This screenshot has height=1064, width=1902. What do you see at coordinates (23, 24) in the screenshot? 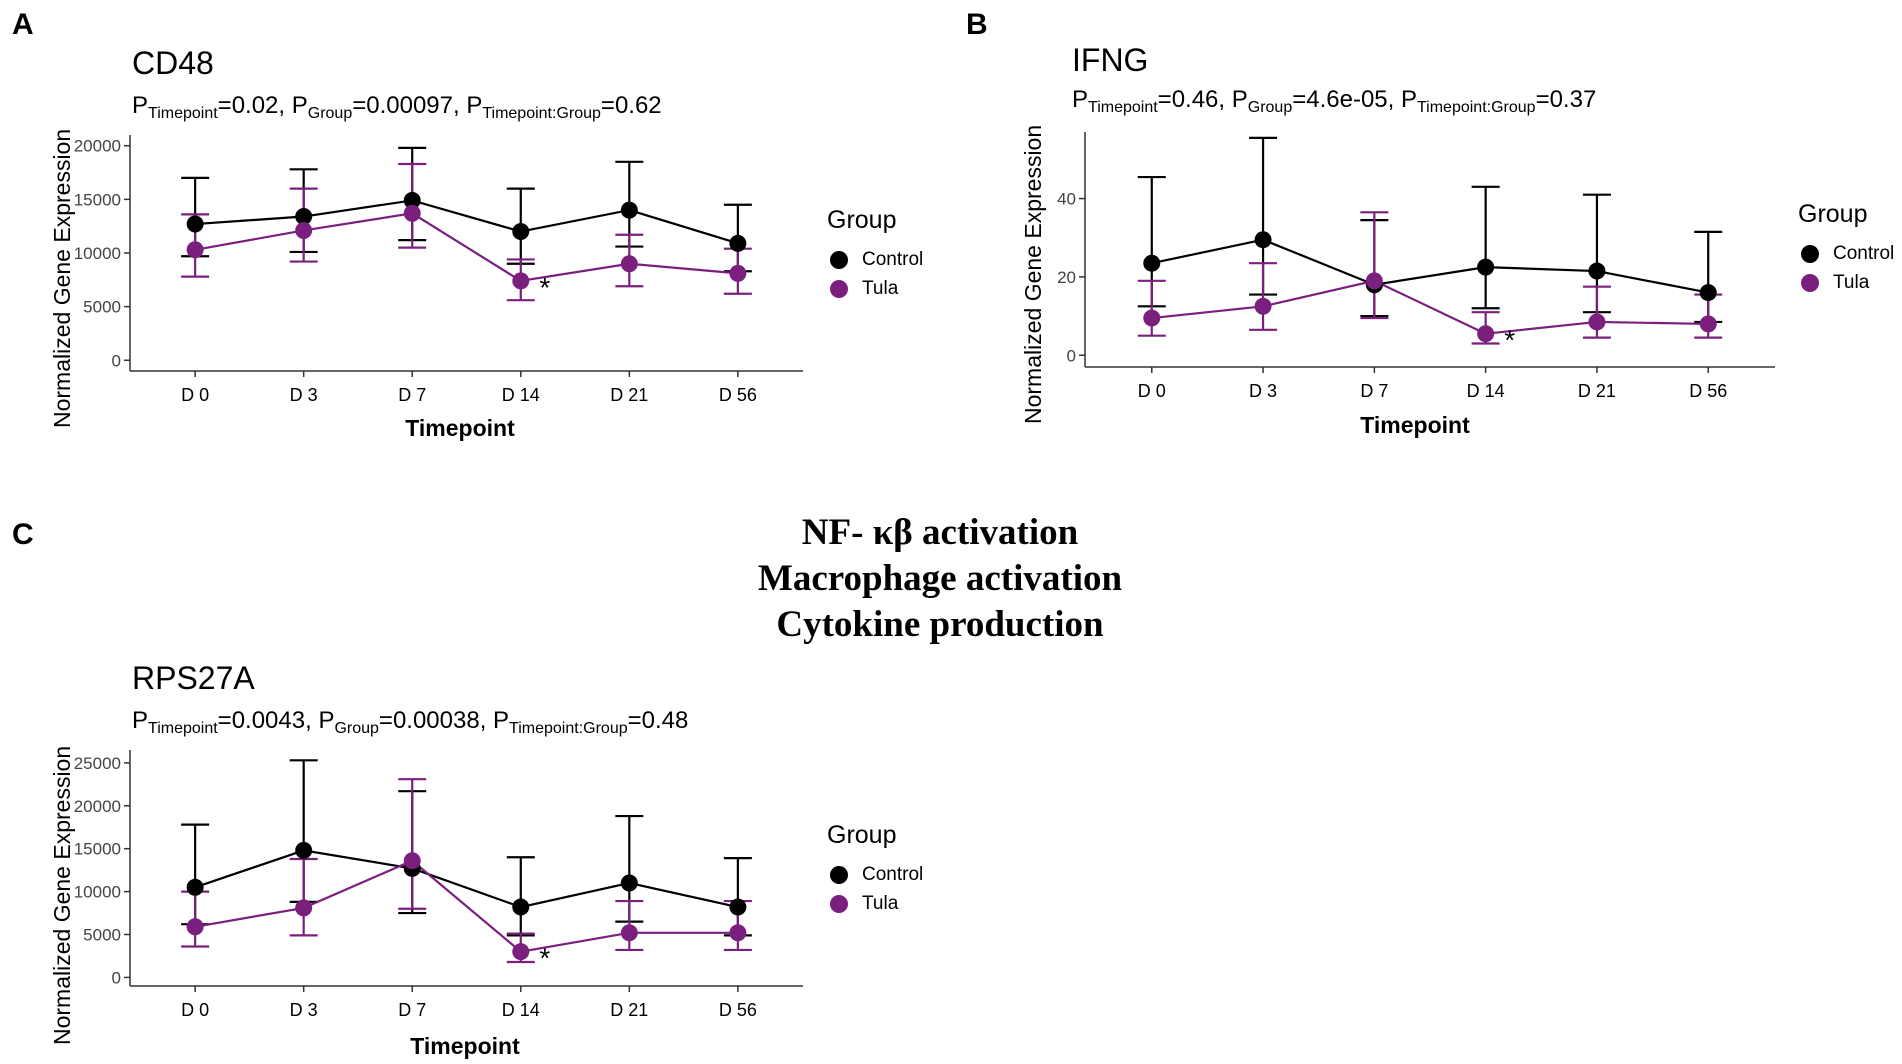
I see `panel-letter-a: A` at bounding box center [23, 24].